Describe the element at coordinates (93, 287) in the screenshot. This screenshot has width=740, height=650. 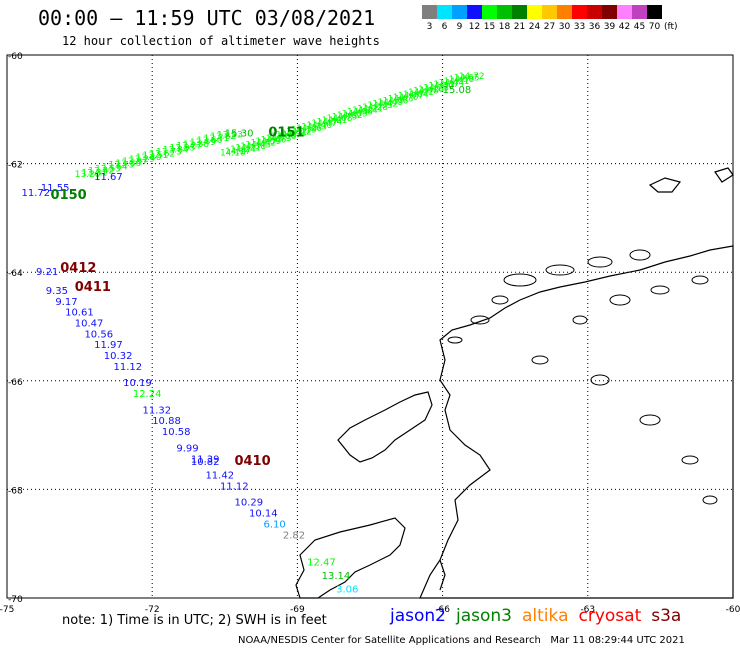
I see `pass-id-label: 0411` at that location.